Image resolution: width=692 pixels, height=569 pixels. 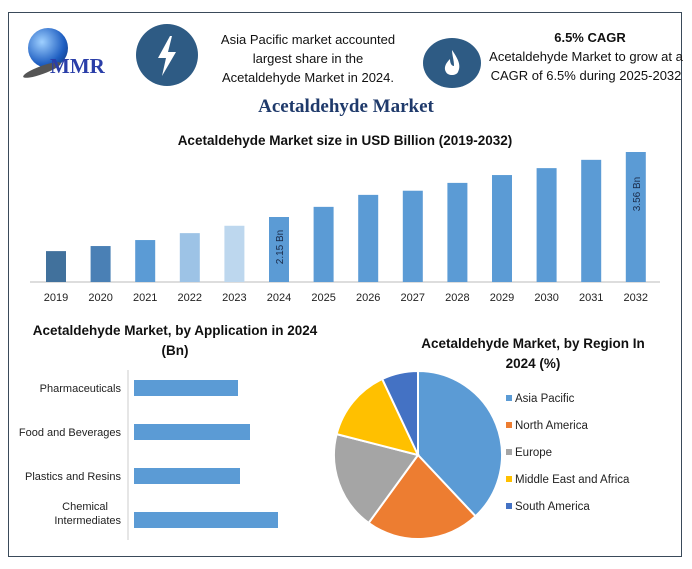 I want to click on x-tick-label: 2026, so click(x=368, y=298).